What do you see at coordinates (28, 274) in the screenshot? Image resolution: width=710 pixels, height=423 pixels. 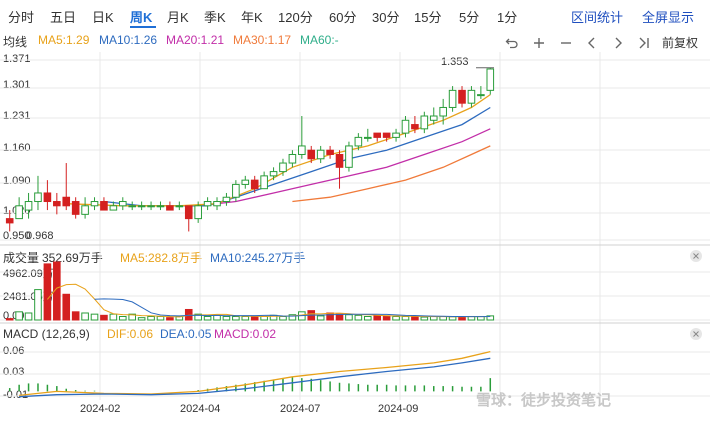 I see `volume-axis-label-0: 4962.09万` at bounding box center [28, 274].